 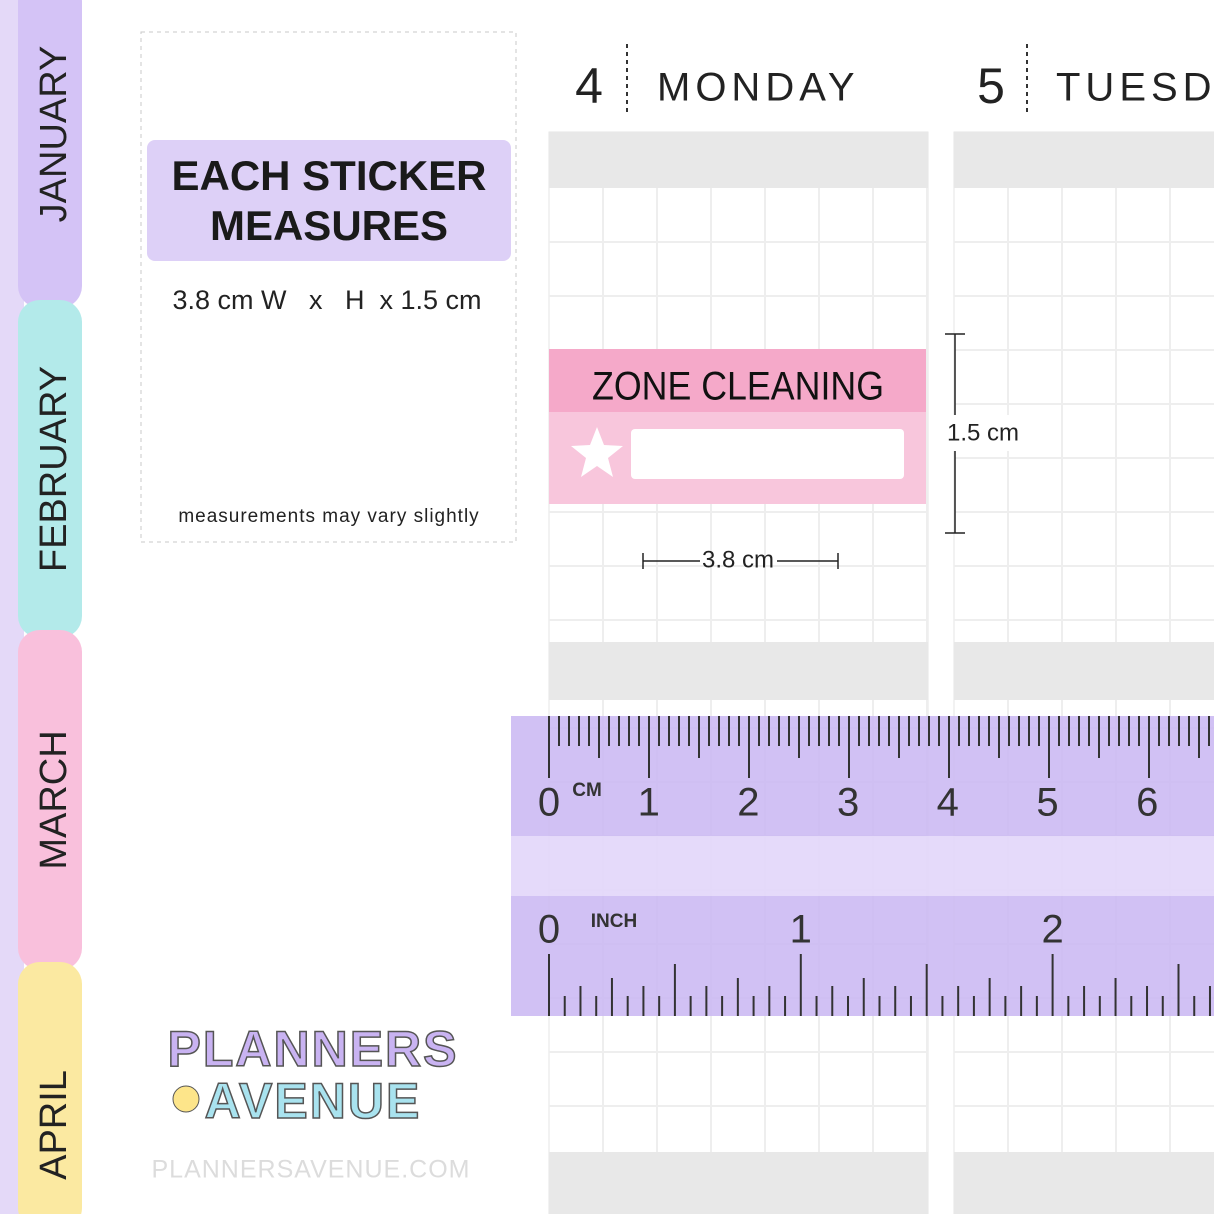 I want to click on ruler-unit: CM, so click(x=587, y=790).